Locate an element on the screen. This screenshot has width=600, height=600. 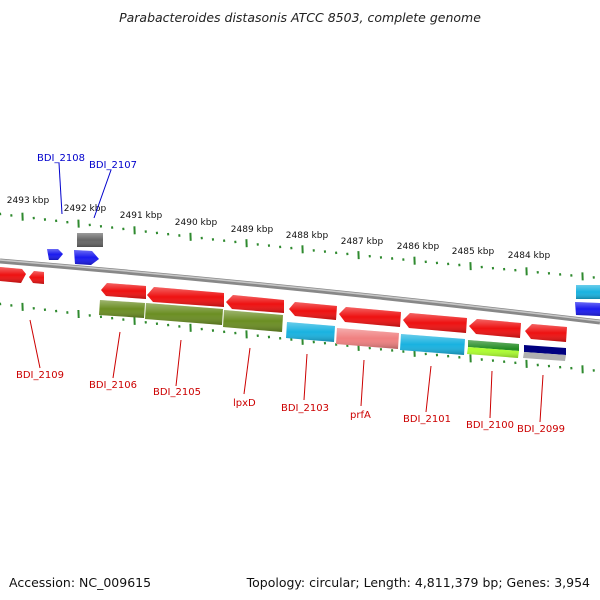
gene-label-bdi-2109: BDI_2109 is located at coordinates (40, 375).